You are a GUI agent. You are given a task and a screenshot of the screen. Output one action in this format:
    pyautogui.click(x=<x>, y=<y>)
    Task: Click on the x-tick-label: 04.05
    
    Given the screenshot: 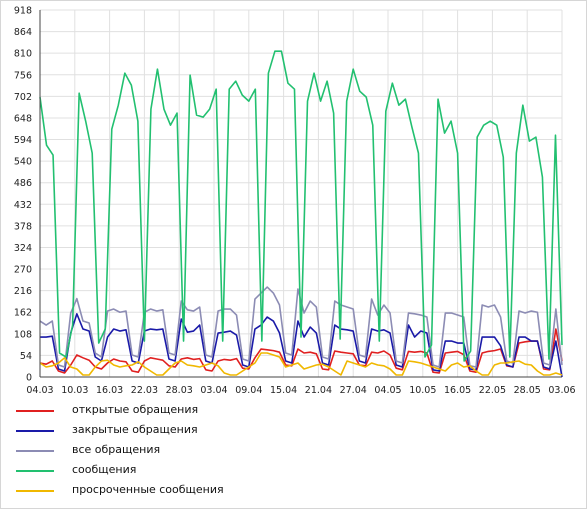 What is the action you would take?
    pyautogui.click(x=387, y=390)
    